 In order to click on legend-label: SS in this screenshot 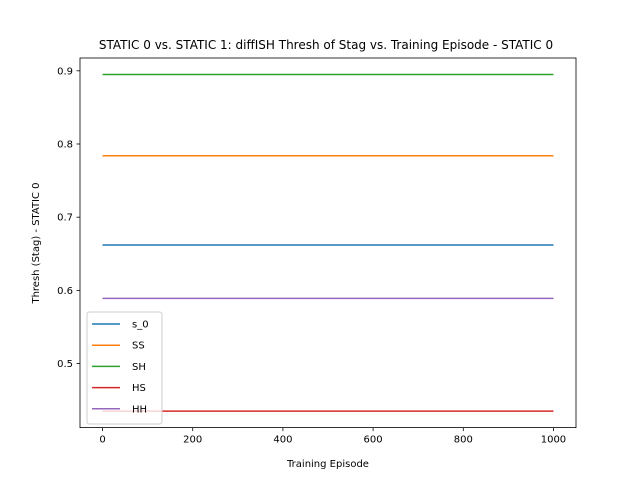, I will do `click(138, 346)`.